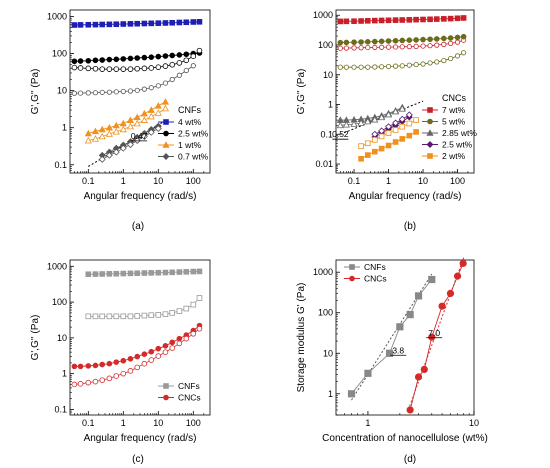 This screenshot has width=550, height=468. Describe the element at coordinates (352, 278) in the screenshot. I see `panel-d-legend-marker` at that location.